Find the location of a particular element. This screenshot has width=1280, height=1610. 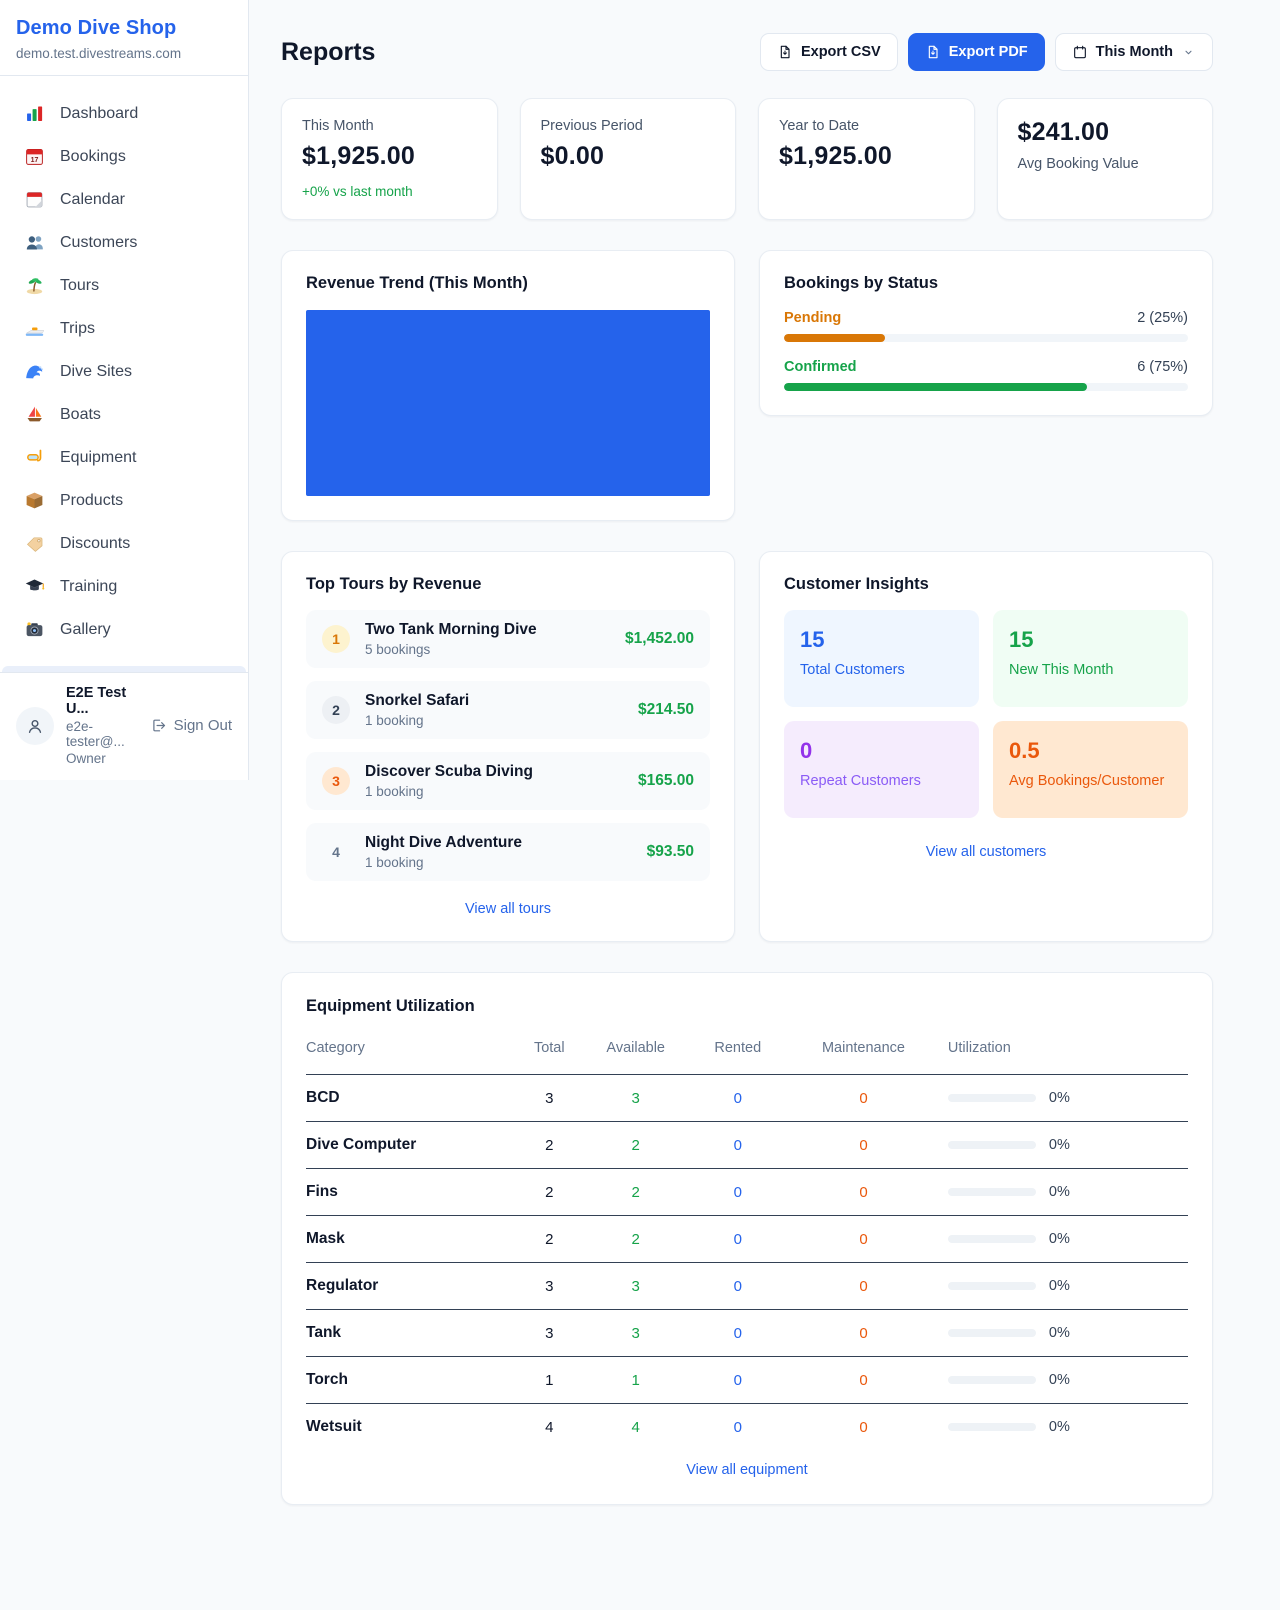

export-csv-button: Export CSV is located at coordinates (828, 52).